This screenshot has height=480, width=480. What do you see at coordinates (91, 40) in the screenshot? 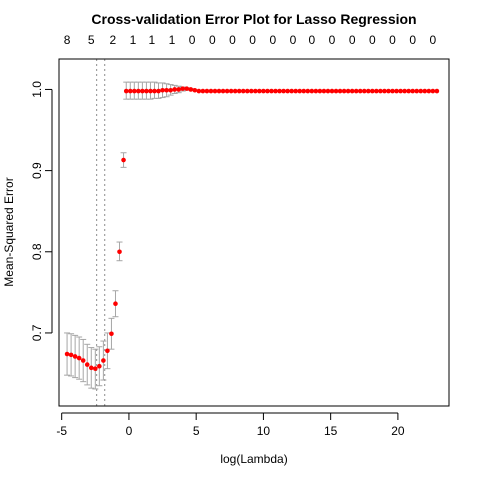
I see `top-tick-label: 5` at bounding box center [91, 40].